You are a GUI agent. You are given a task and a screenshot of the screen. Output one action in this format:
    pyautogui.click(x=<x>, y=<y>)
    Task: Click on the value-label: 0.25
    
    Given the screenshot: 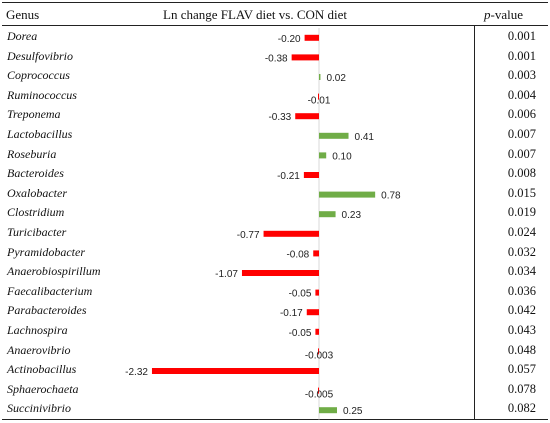 What is the action you would take?
    pyautogui.click(x=353, y=411)
    